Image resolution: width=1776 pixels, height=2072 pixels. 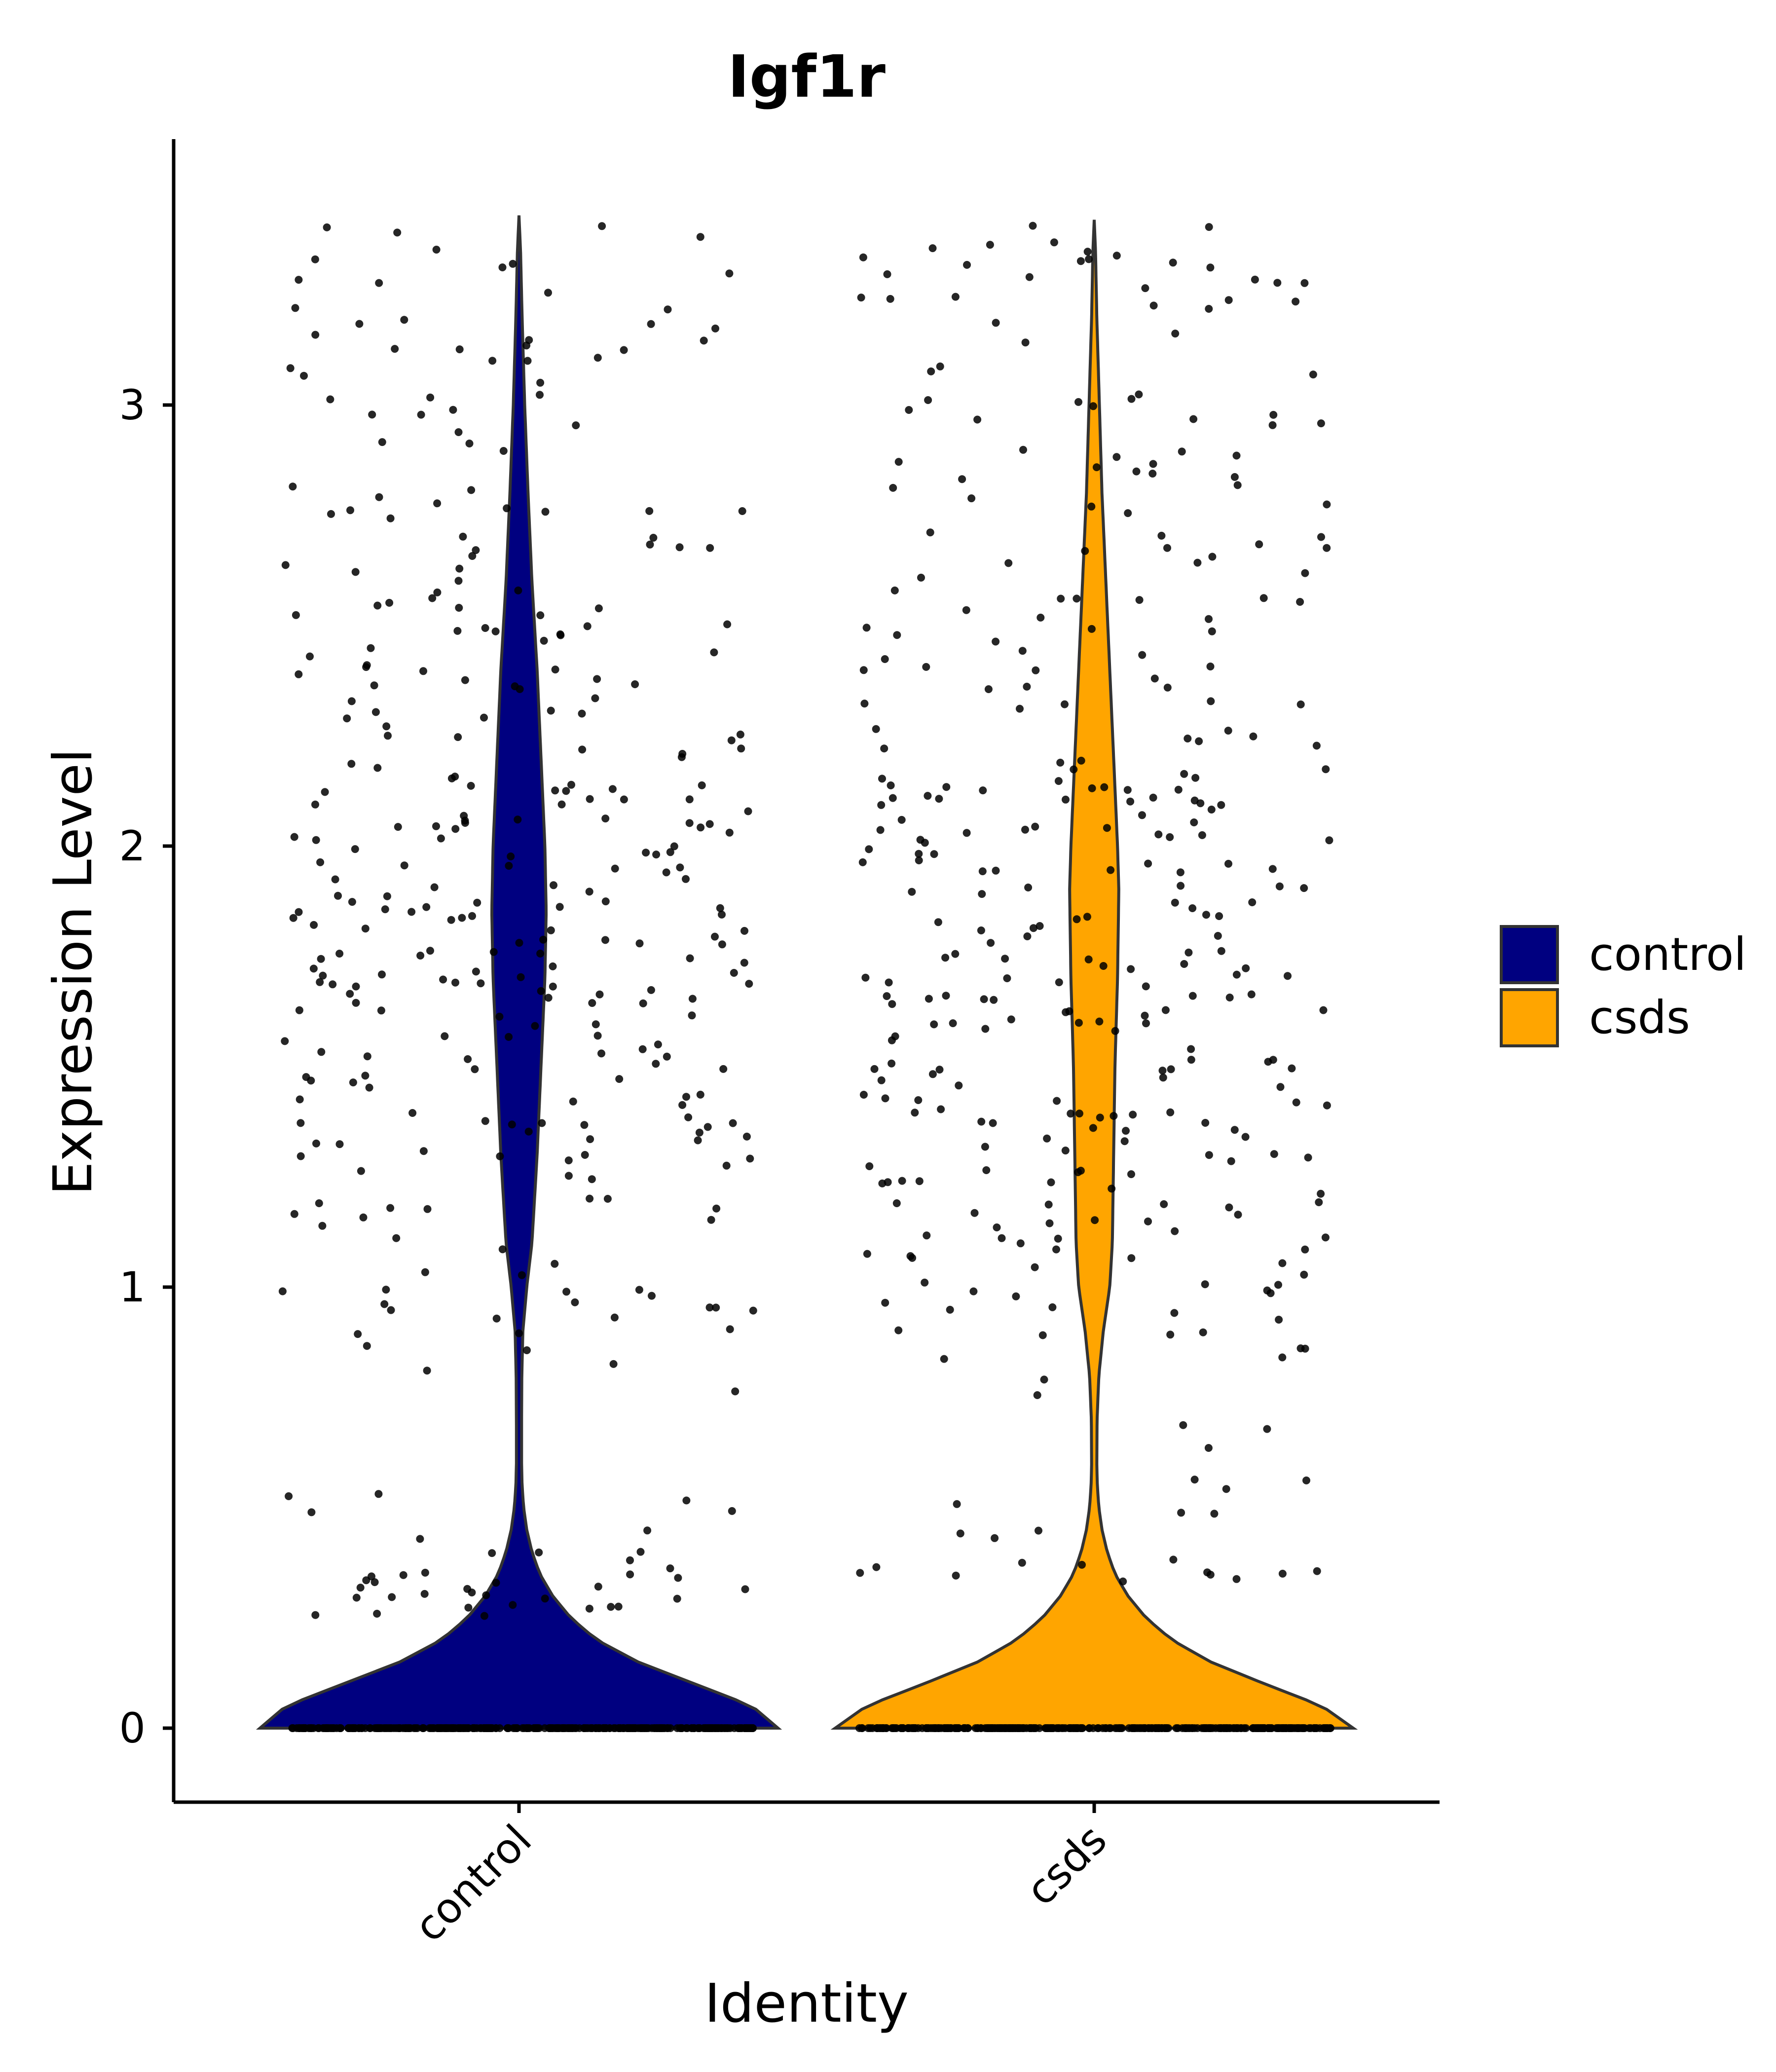 I want to click on y-ticks: 0 1 2 3, so click(x=147, y=1067).